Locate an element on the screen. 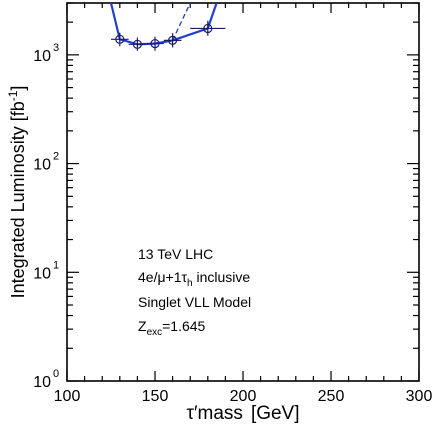 The width and height of the screenshot is (436, 427). y-tick-exponent: 3 is located at coordinates (56, 48).